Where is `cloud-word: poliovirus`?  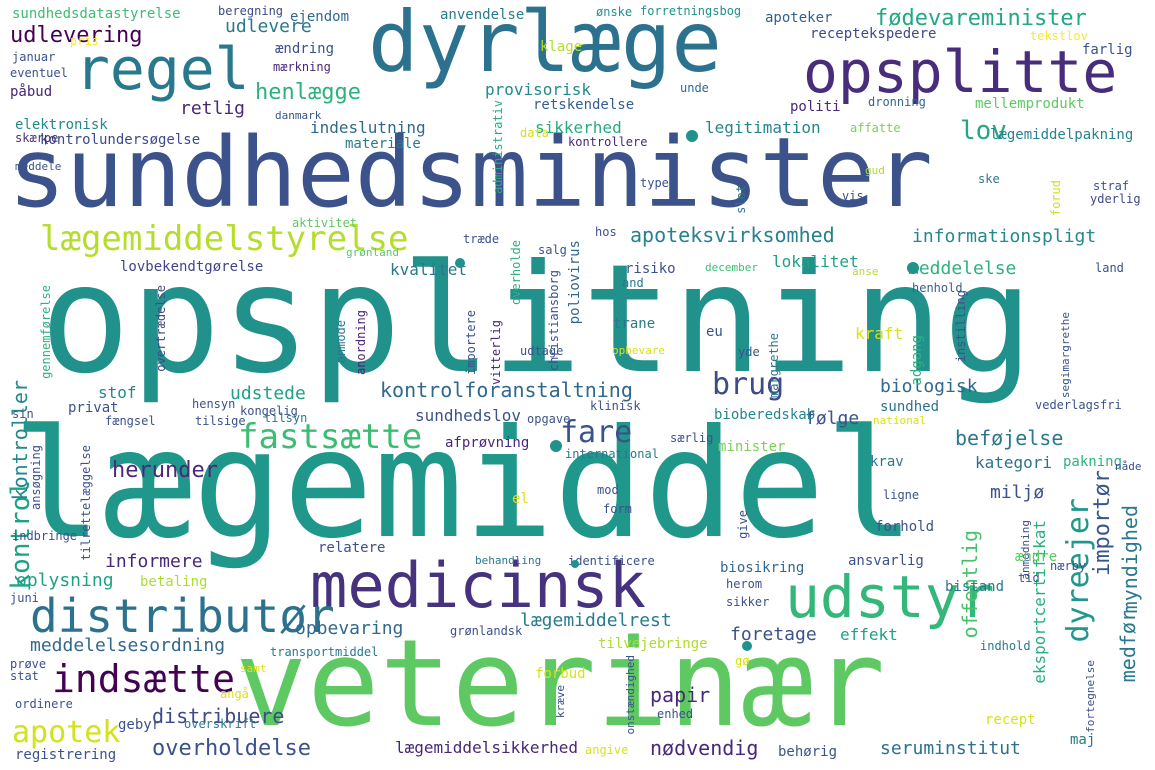
cloud-word: poliovirus is located at coordinates (575, 282).